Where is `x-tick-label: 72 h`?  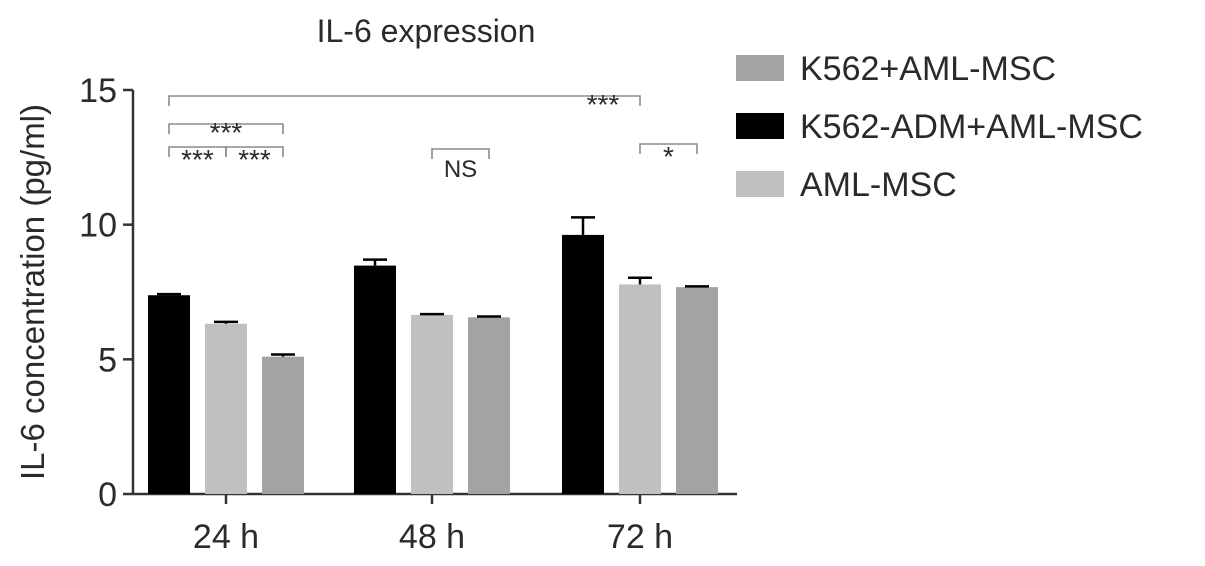
x-tick-label: 72 h is located at coordinates (640, 537).